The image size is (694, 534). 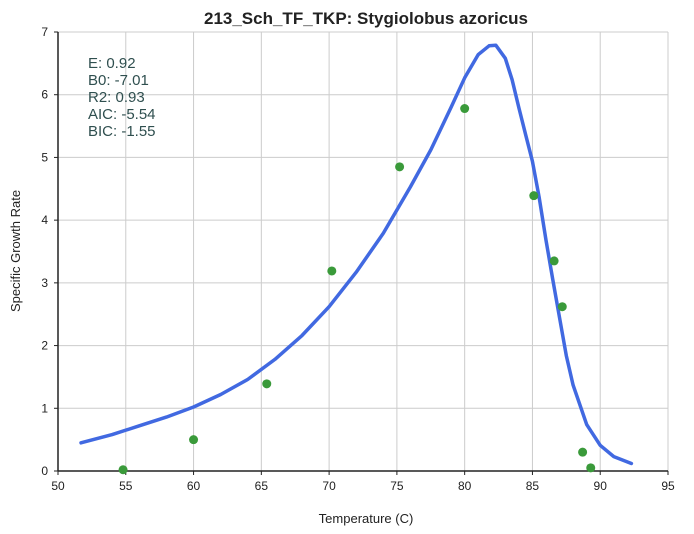 I want to click on x-tick-label: 70, so click(x=329, y=486).